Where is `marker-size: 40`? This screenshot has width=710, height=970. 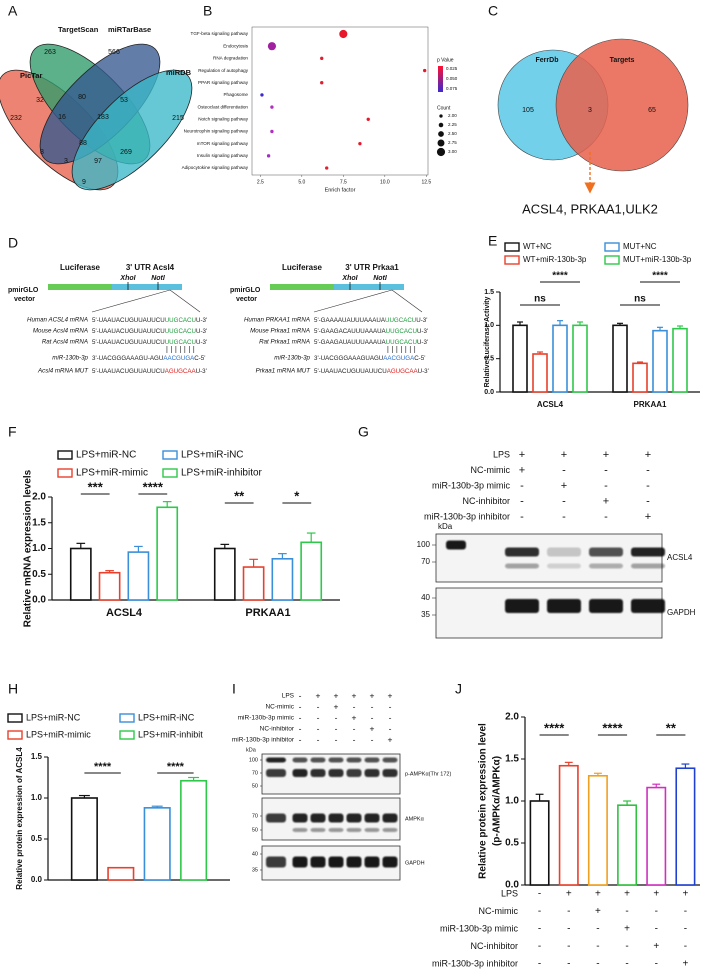
marker-size: 40 is located at coordinates (425, 597).